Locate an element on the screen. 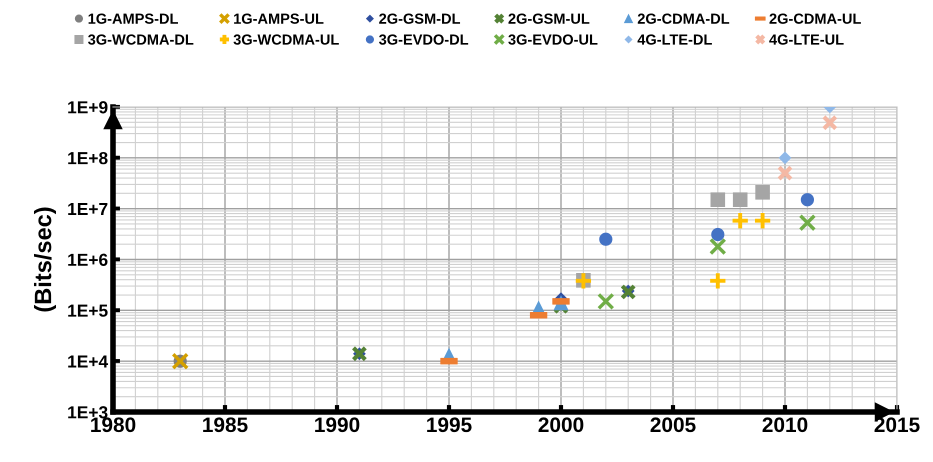 Image resolution: width=933 pixels, height=462 pixels. x-tick-label: 2015 is located at coordinates (897, 424).